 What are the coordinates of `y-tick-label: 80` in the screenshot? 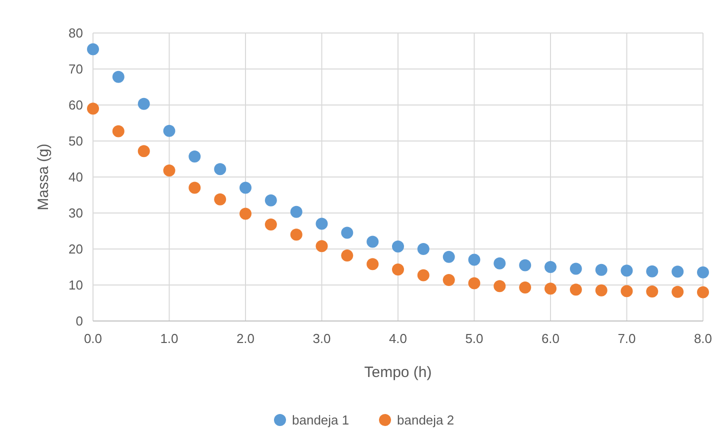 It's located at (75, 33).